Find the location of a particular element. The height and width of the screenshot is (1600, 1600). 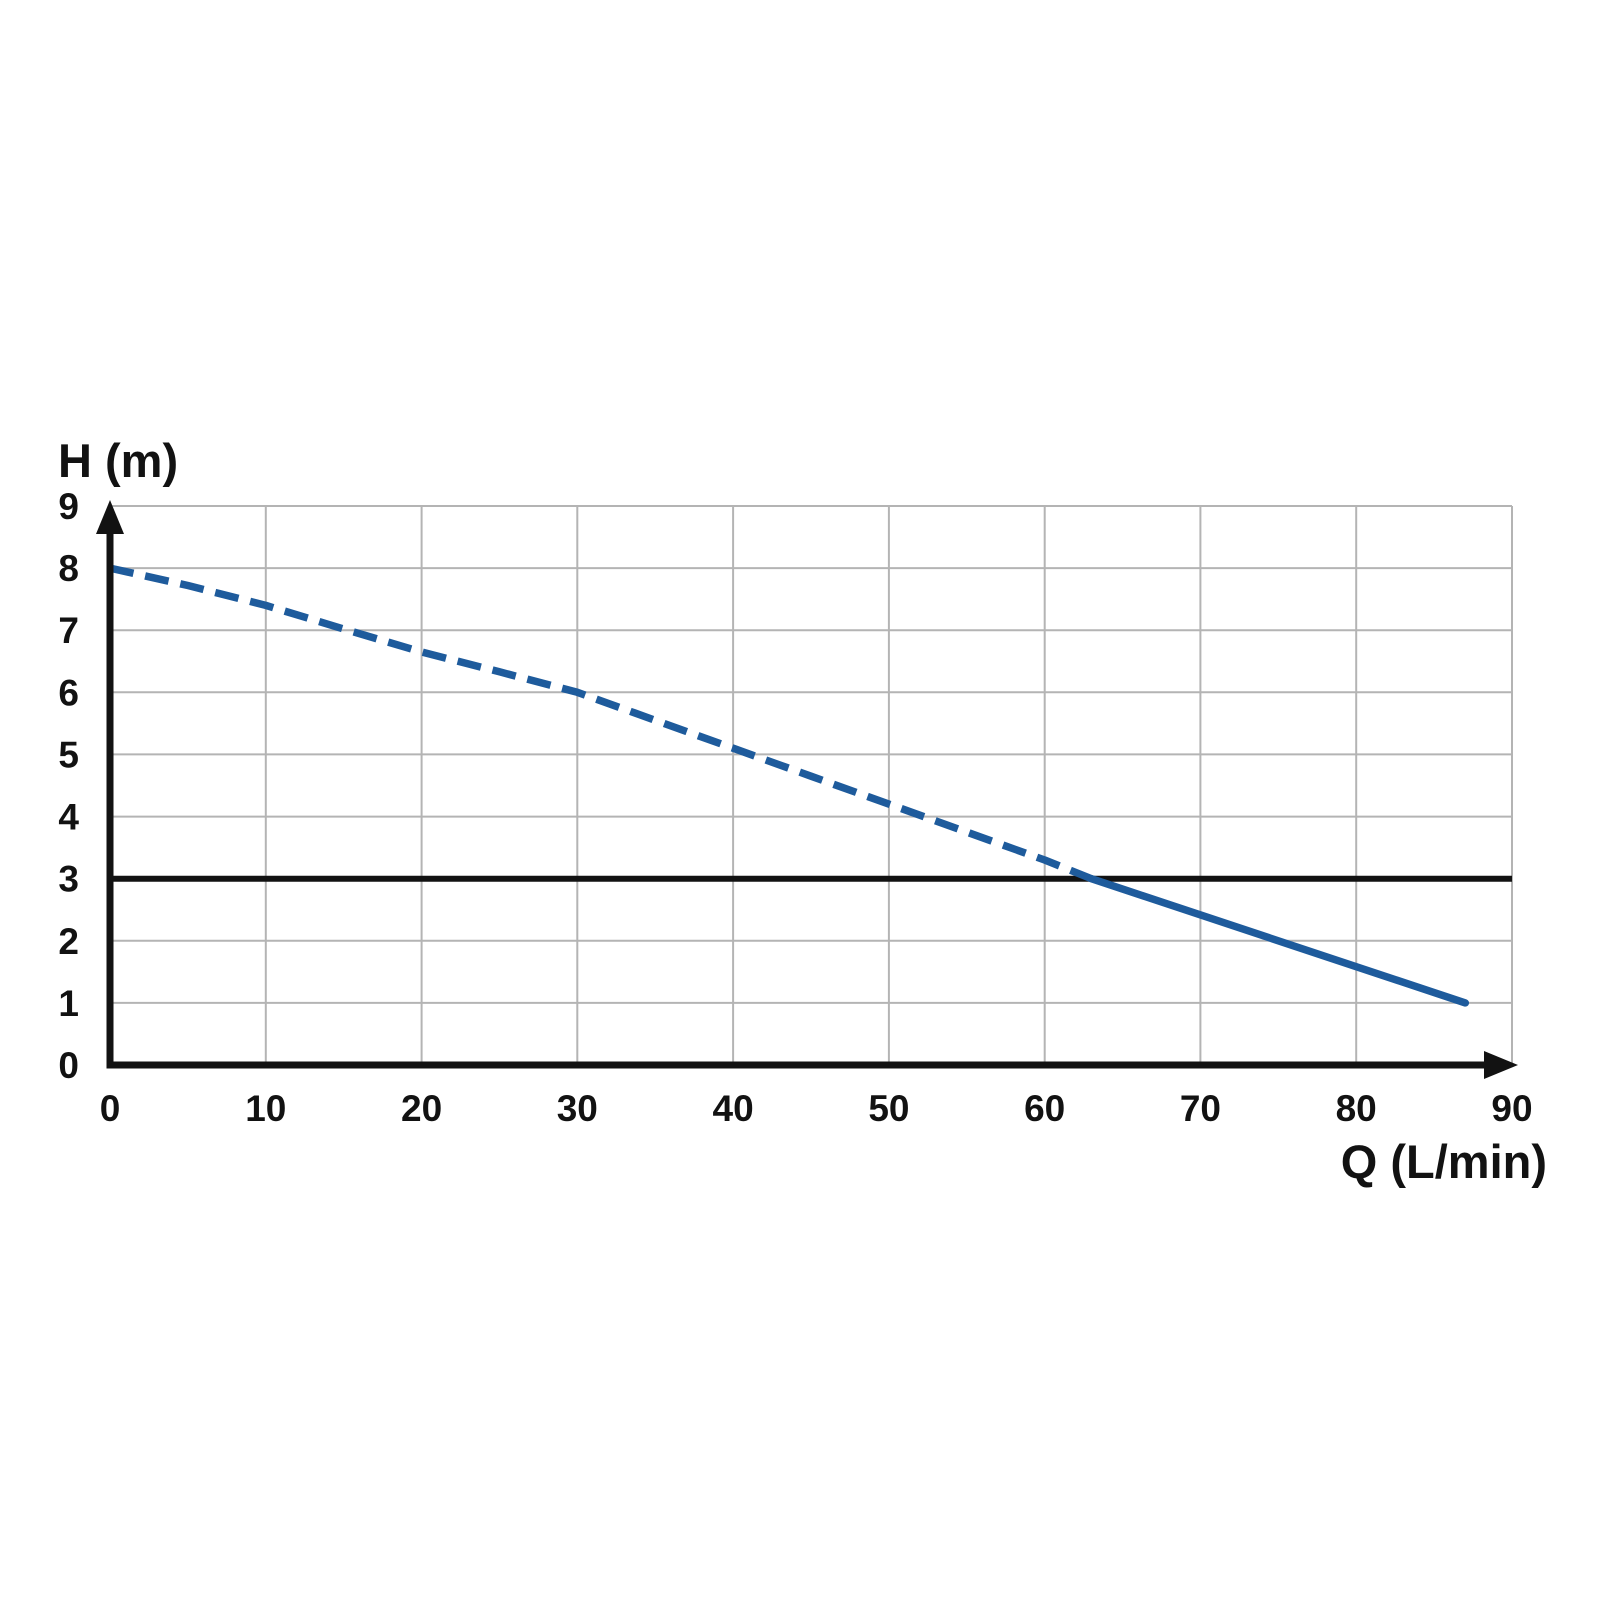

x-tick-label-90: 90 is located at coordinates (1511, 1108).